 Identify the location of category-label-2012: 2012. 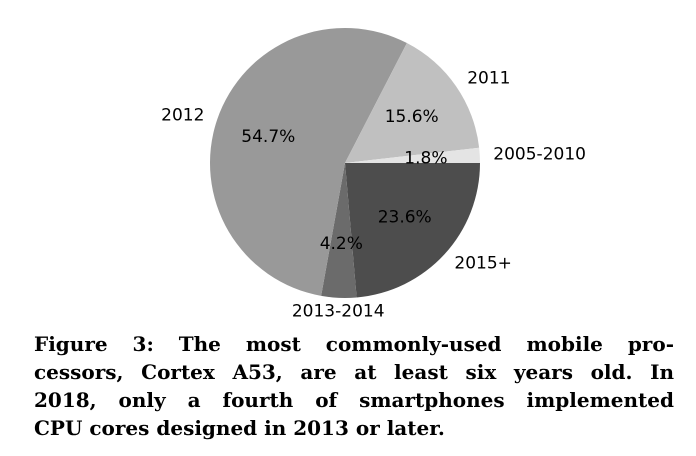
(182, 115).